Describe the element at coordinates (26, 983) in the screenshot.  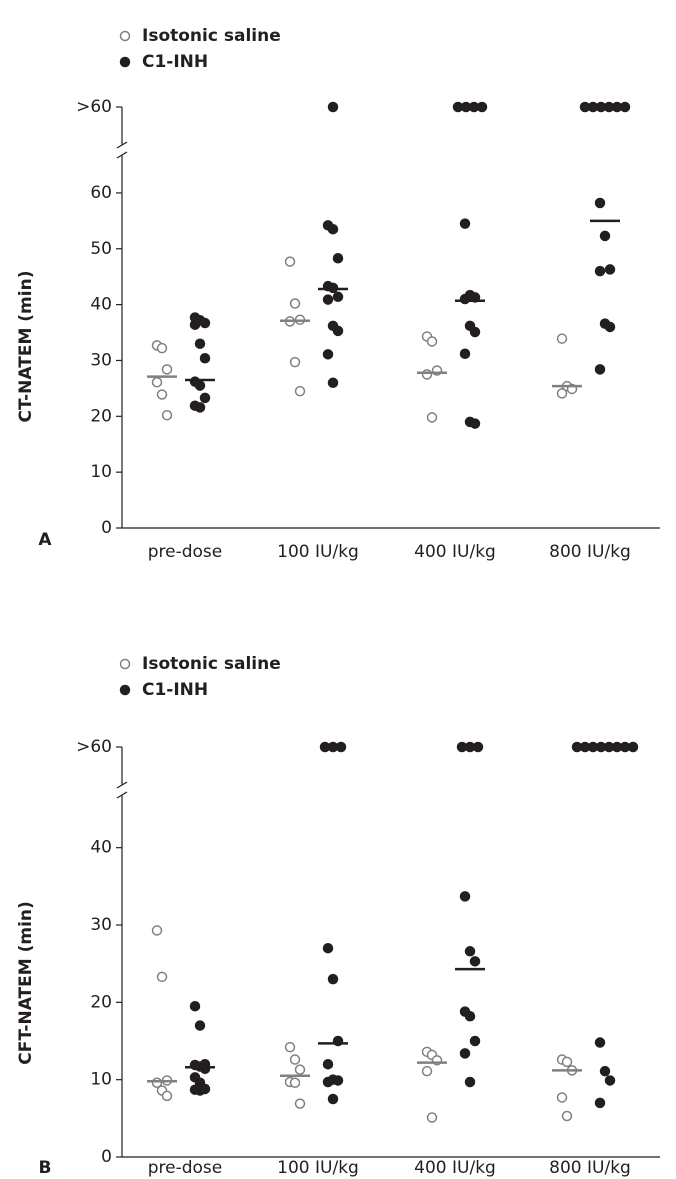
I see `y-axis-label: CFT-NATEM (min)` at that location.